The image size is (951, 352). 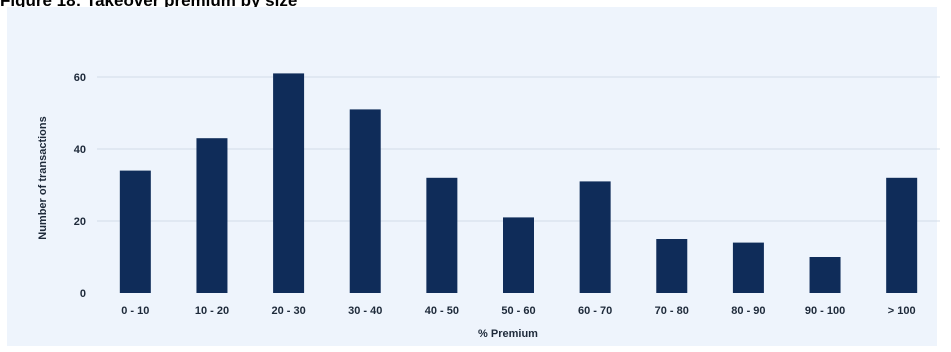 What do you see at coordinates (135, 311) in the screenshot?
I see `x-tick-label: 0 - 10` at bounding box center [135, 311].